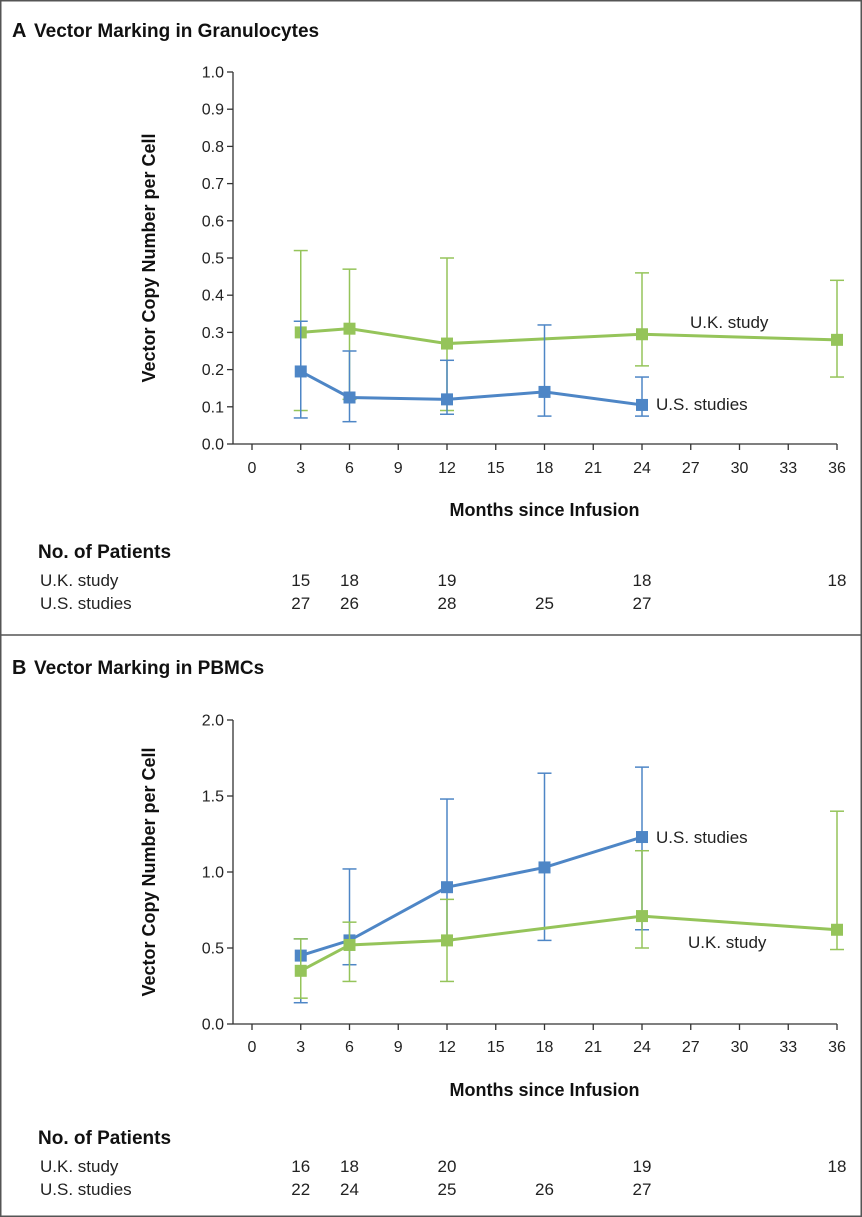 This screenshot has width=862, height=1217. What do you see at coordinates (213, 147) in the screenshot?
I see `y-tick-label: 0.8` at bounding box center [213, 147].